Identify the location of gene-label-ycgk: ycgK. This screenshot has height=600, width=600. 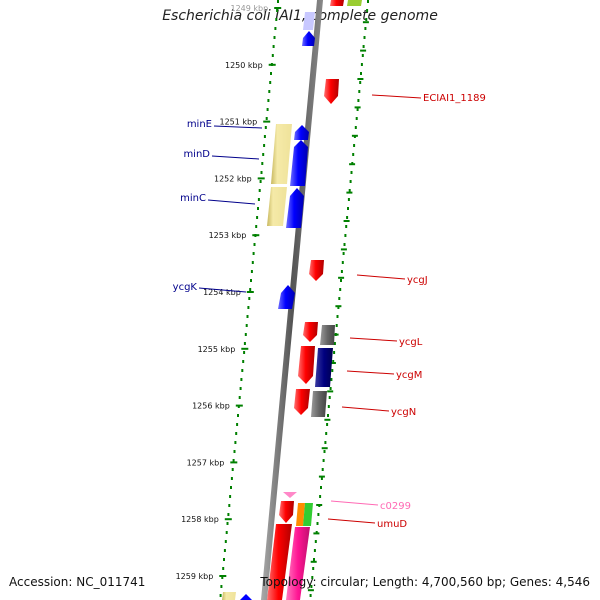
(185, 287).